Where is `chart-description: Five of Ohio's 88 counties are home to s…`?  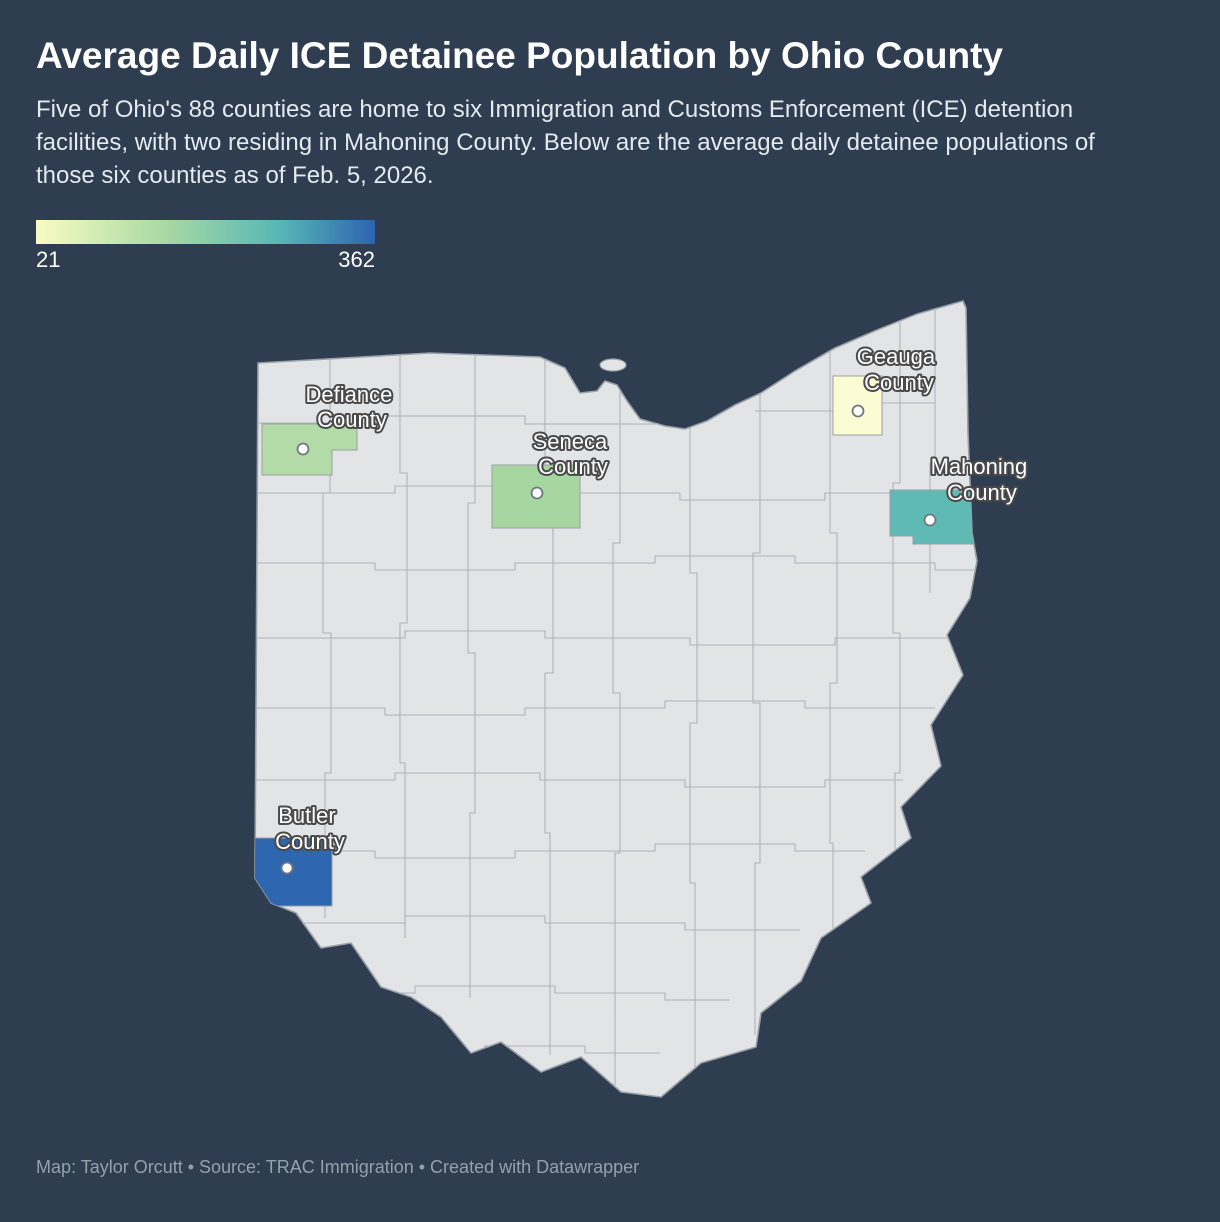
chart-description: Five of Ohio's 88 counties are home to s… is located at coordinates (565, 142).